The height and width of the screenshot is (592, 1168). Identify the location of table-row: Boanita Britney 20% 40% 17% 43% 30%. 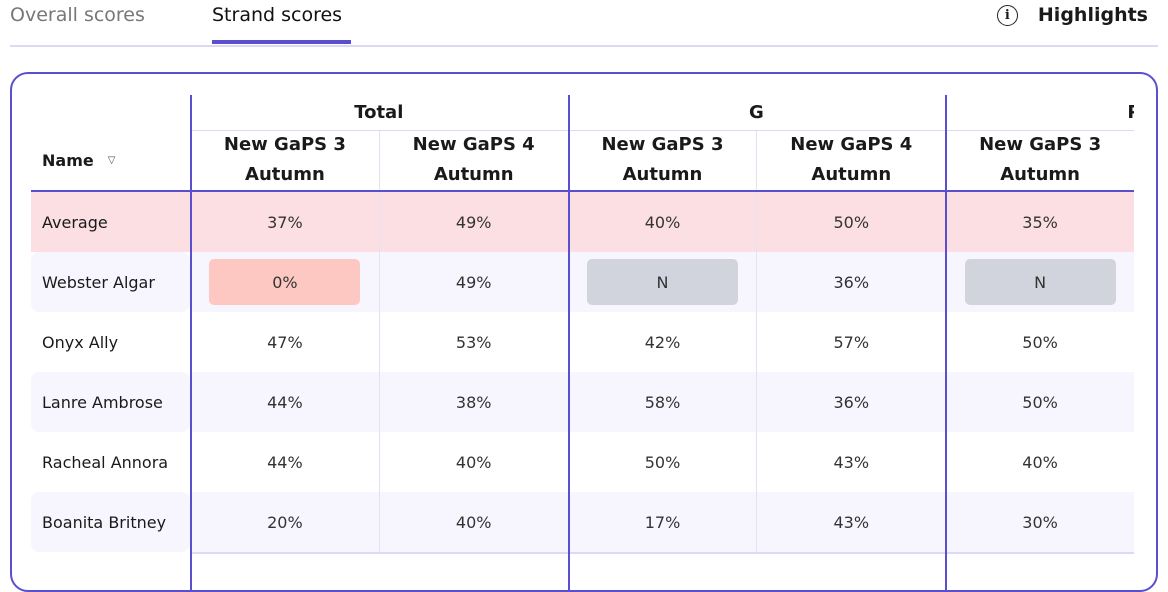
(582, 522).